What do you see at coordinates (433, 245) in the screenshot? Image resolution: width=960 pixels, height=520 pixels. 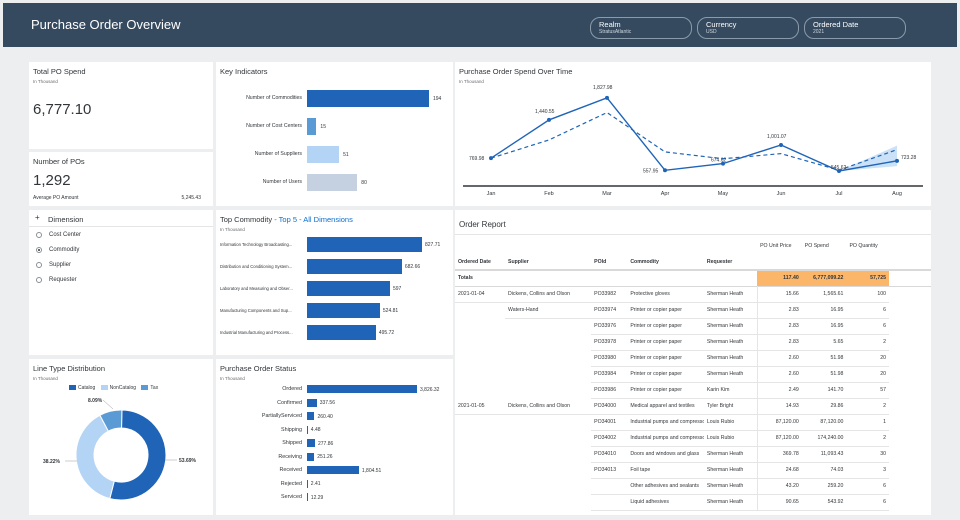 I see `bar-value: 827.71` at bounding box center [433, 245].